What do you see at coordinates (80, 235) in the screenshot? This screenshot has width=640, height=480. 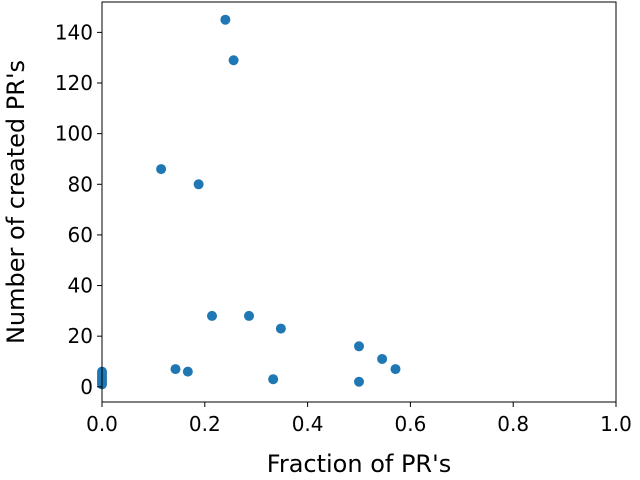 I see `y-tick-label: 60` at bounding box center [80, 235].